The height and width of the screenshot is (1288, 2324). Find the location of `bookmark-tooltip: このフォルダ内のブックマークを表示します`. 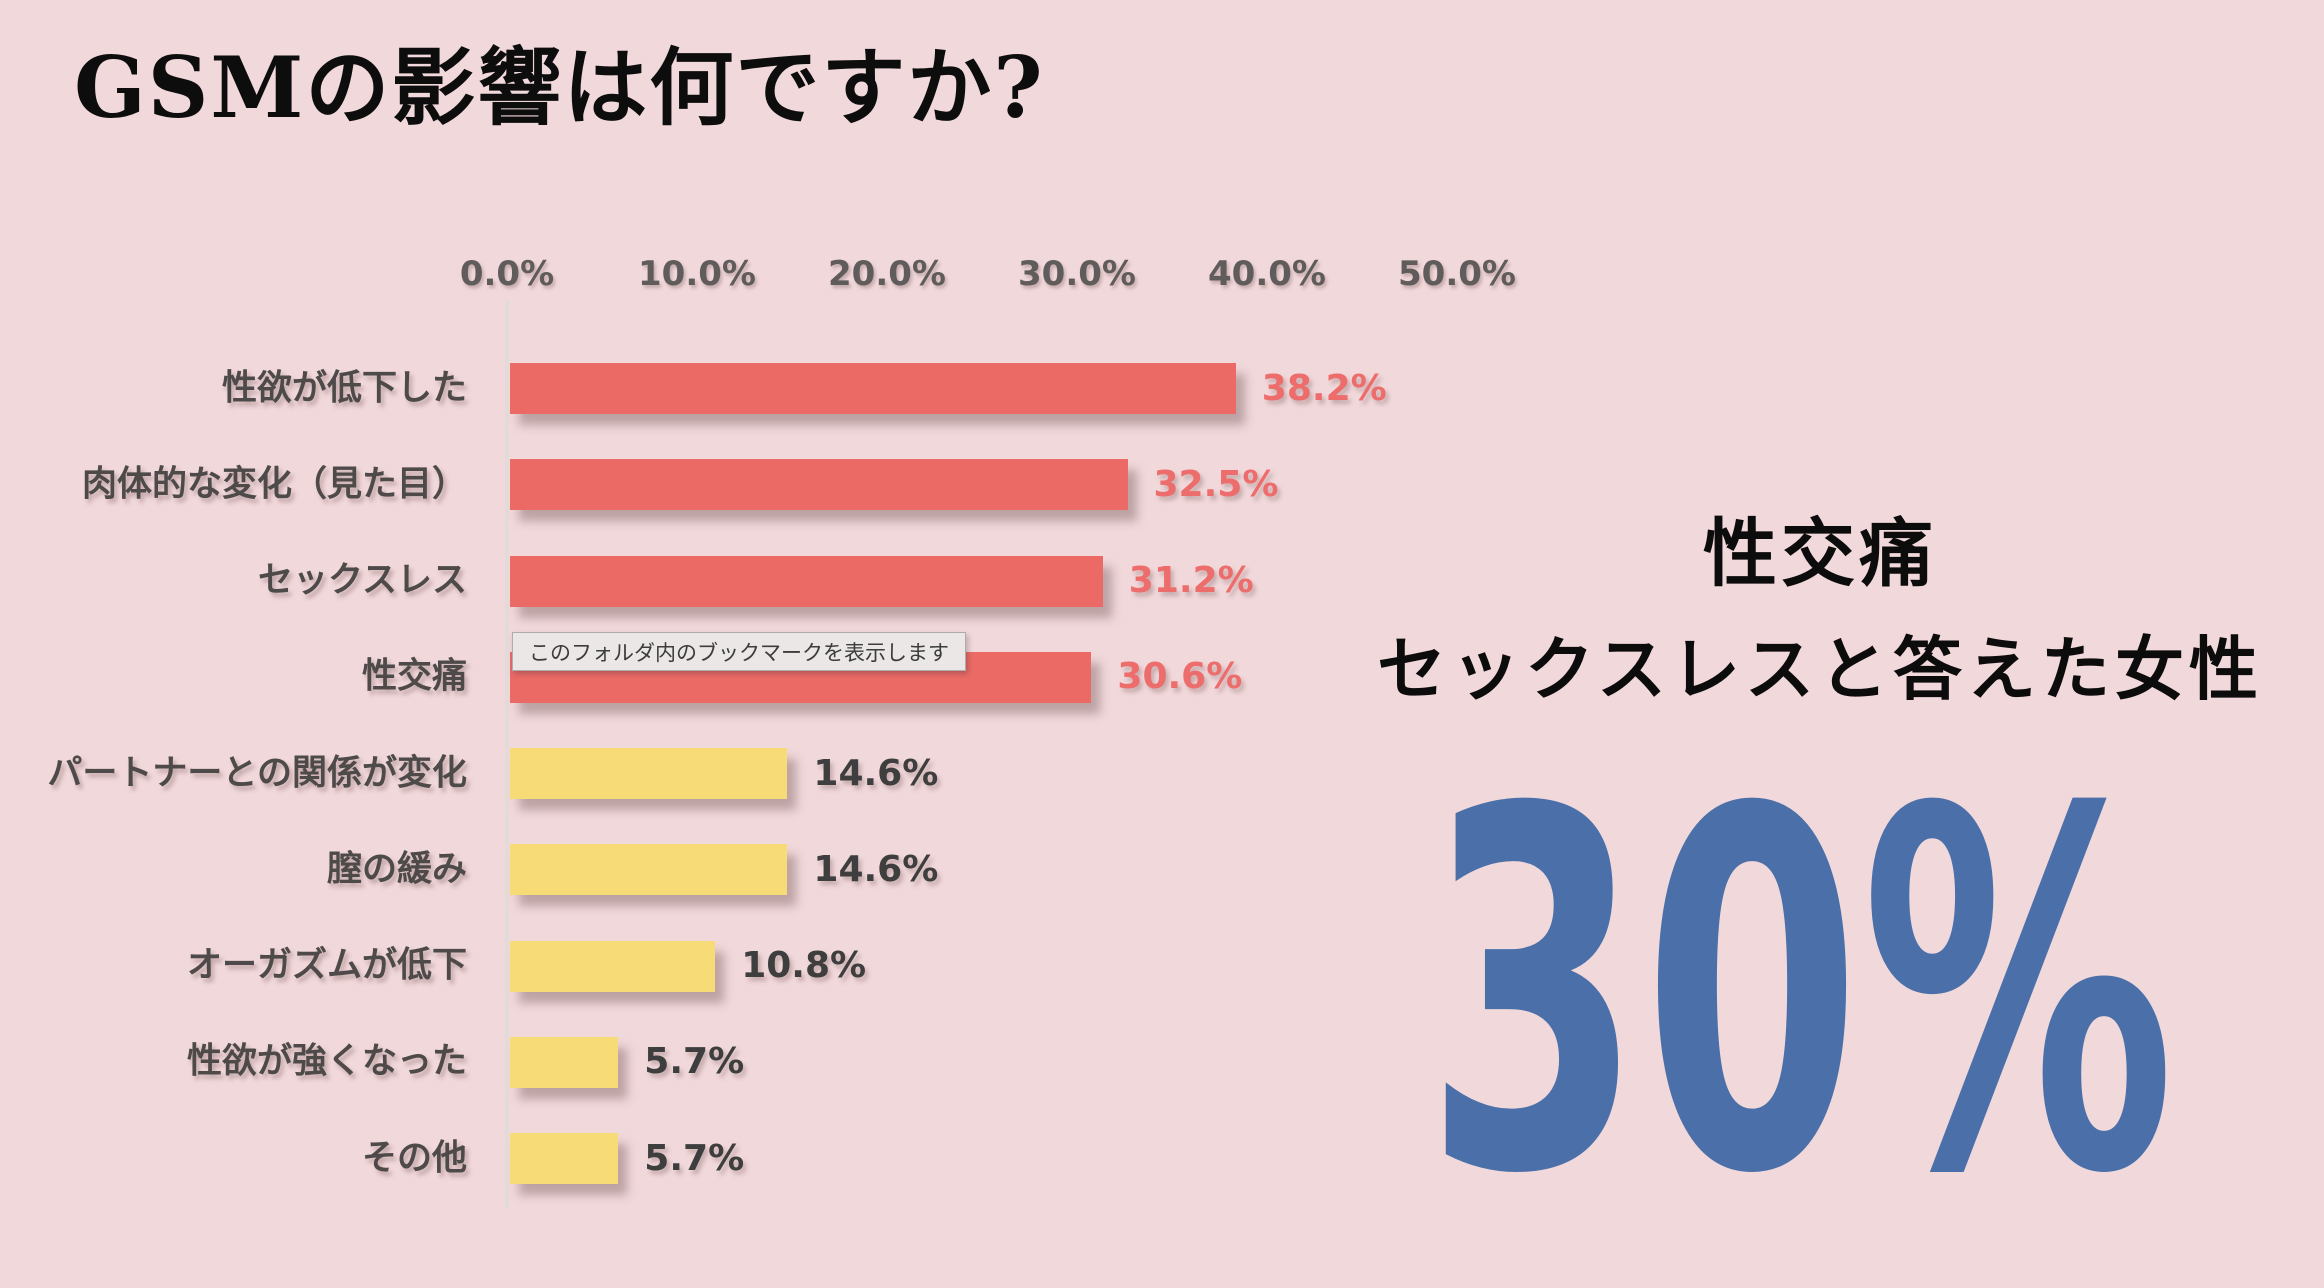

bookmark-tooltip: このフォルダ内のブックマークを表示します is located at coordinates (739, 651).